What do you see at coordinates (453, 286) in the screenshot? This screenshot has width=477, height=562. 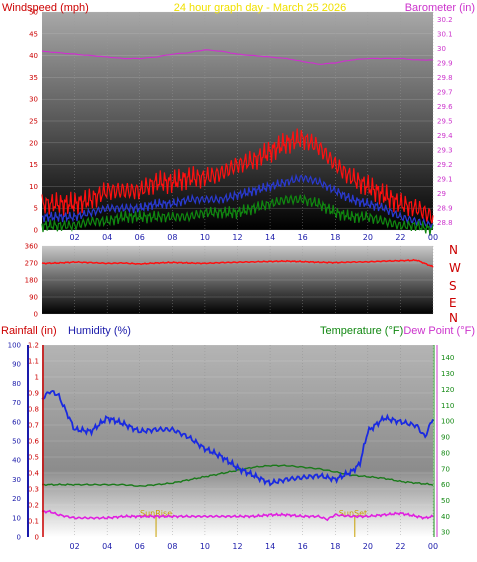 I see `compass-label-s: S` at bounding box center [453, 286].